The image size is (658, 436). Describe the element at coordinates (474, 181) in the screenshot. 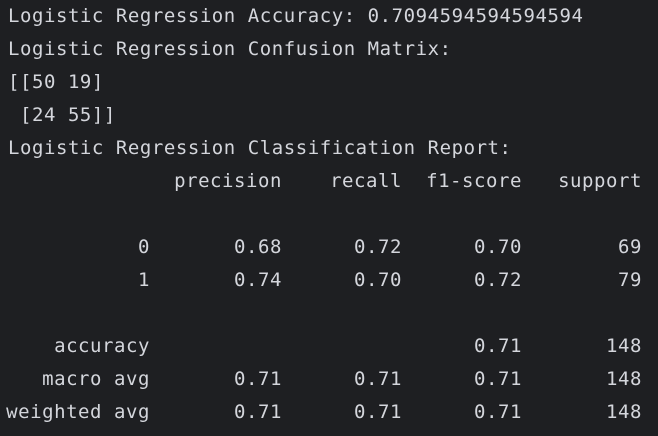

I see `header-f1-score: f1-score` at that location.